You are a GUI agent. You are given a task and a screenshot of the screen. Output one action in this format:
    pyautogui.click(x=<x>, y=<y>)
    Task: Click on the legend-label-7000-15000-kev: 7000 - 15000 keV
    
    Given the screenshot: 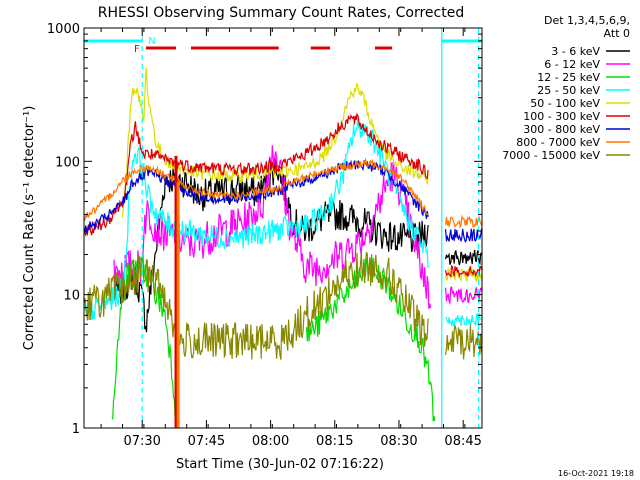 What is the action you would take?
    pyautogui.click(x=551, y=155)
    